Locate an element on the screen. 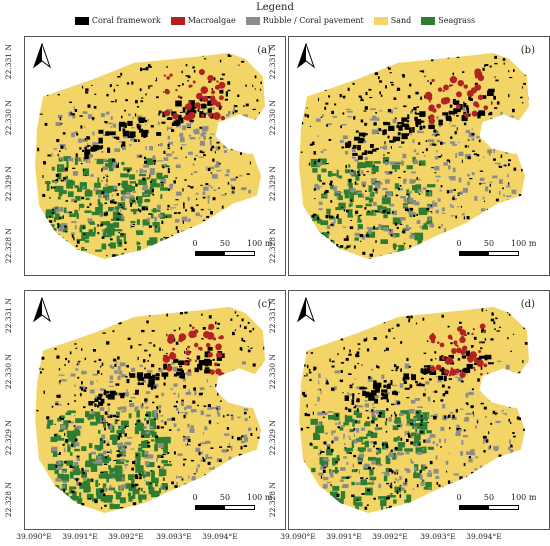 Image resolution: width=550 pixels, height=546 pixels. panel-label: (d) is located at coordinates (527, 304).